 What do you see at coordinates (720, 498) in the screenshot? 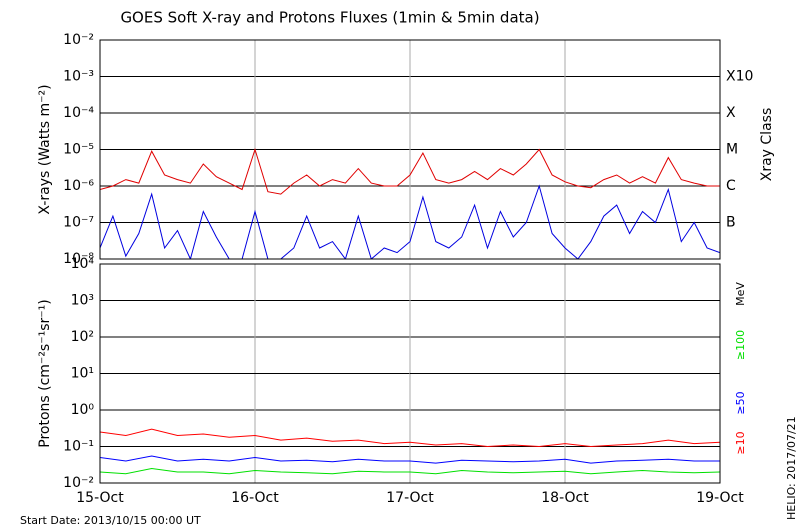
I see `x-tick-label: 19-Oct` at bounding box center [720, 498].